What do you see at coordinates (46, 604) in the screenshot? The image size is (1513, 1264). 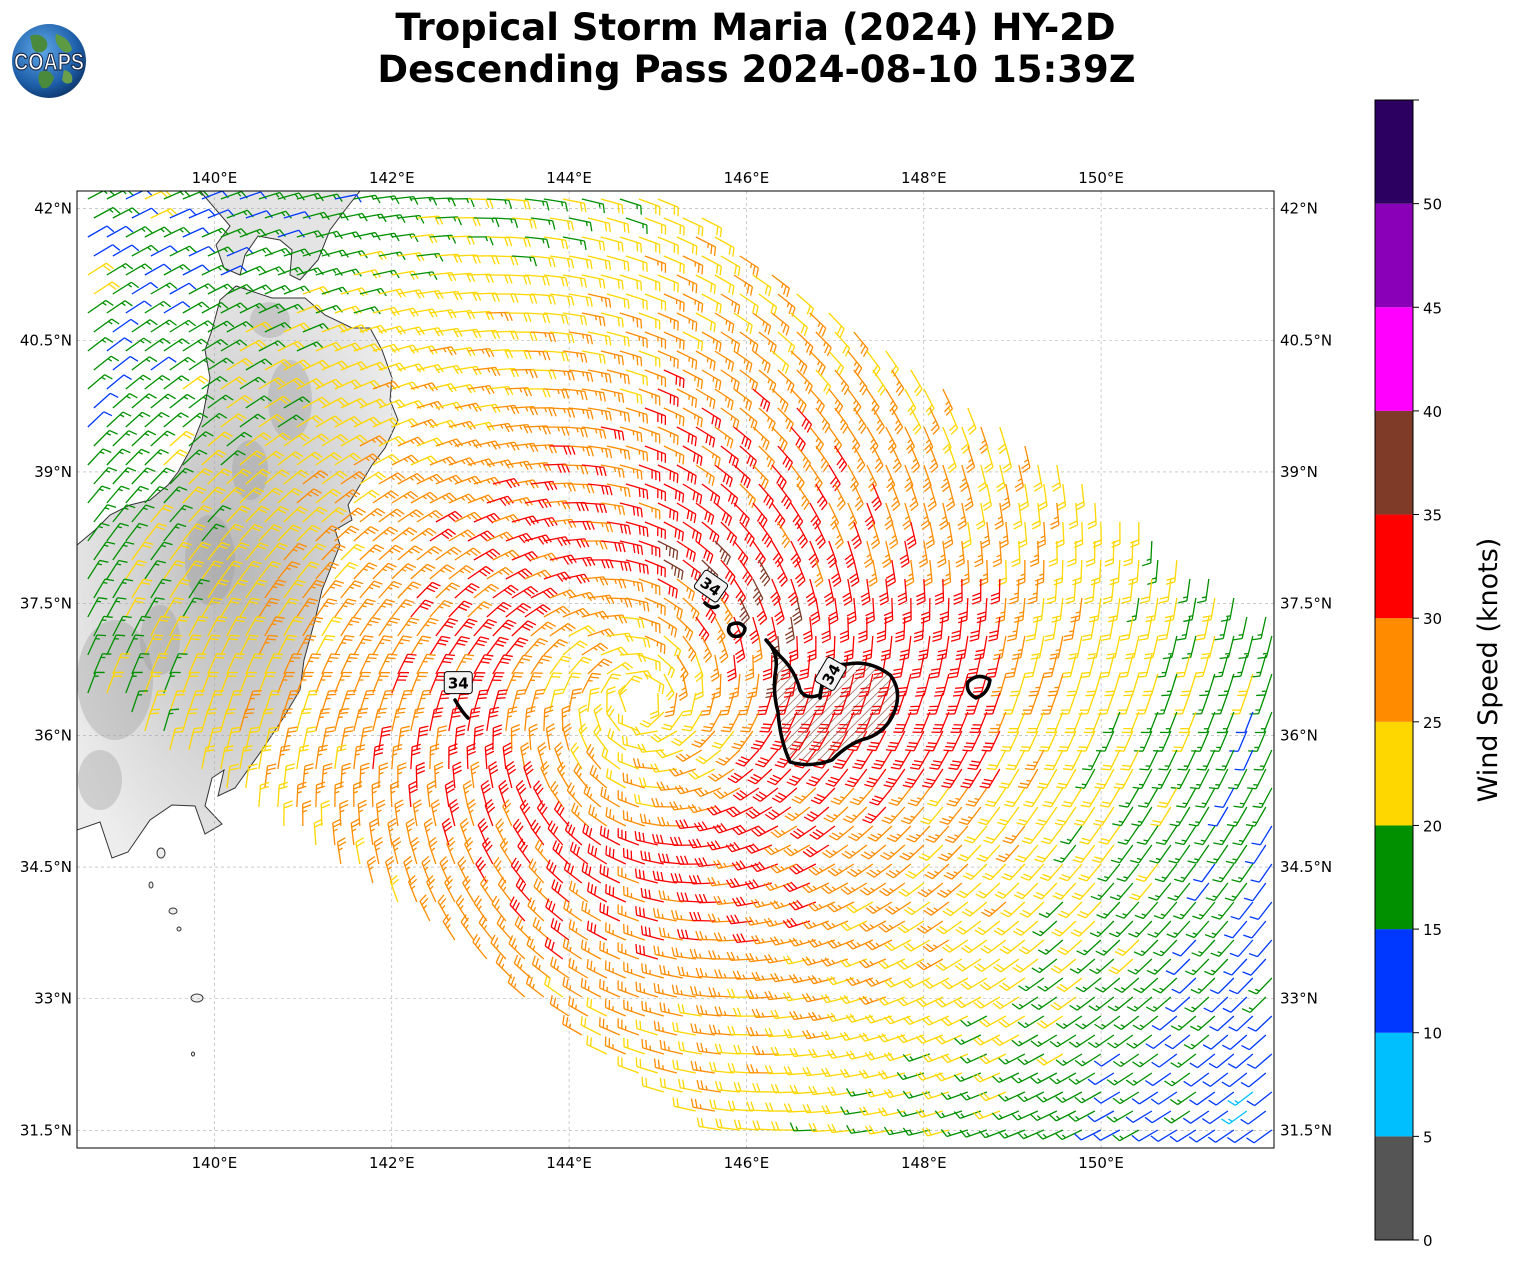 I see `lat-tick-label-left: 37.5°N` at bounding box center [46, 604].